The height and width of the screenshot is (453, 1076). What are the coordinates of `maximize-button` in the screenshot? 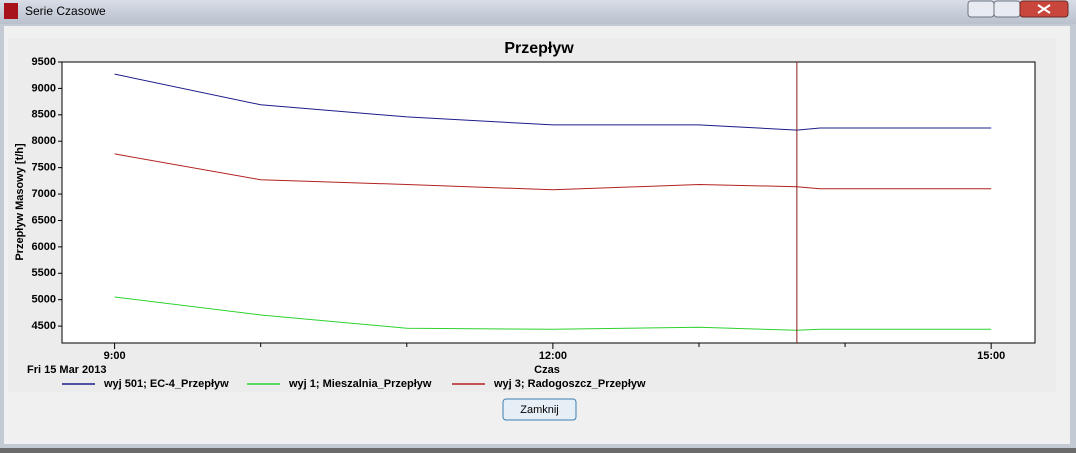 It's located at (1007, 9).